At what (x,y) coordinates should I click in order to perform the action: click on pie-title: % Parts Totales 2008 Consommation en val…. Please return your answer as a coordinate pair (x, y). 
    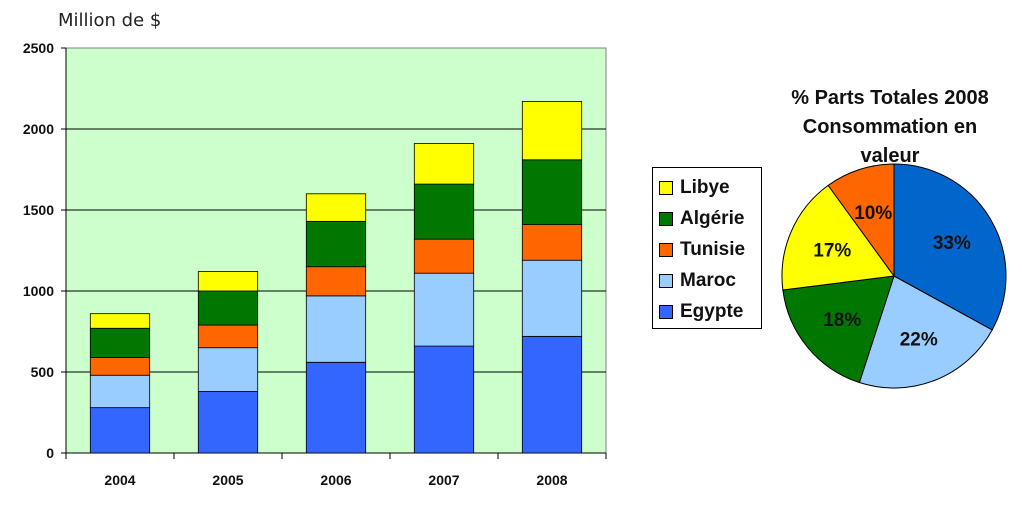
    Looking at the image, I should click on (888, 127).